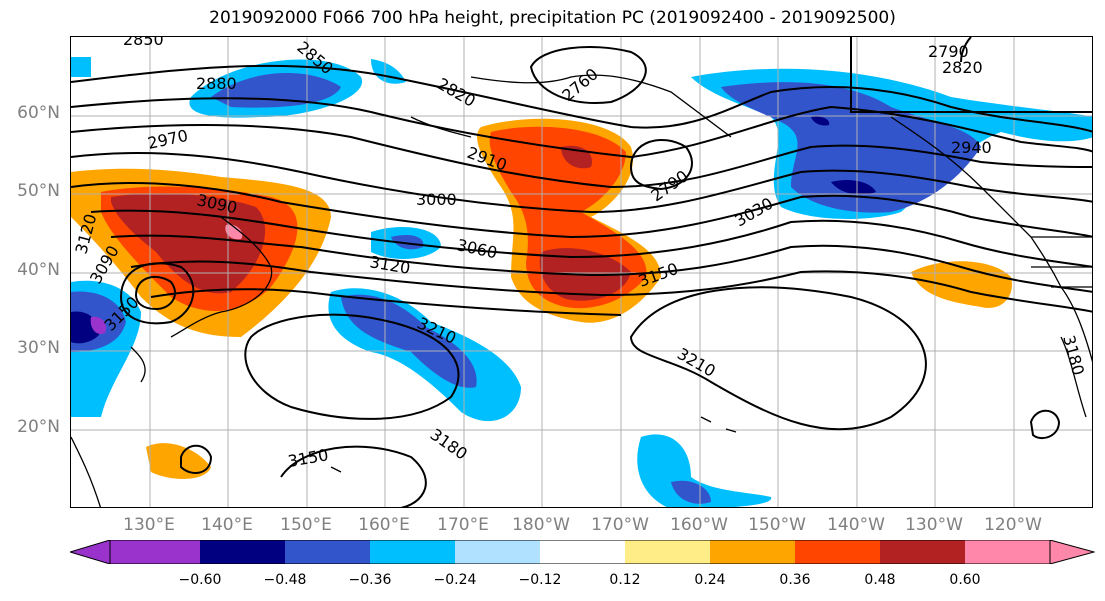 The height and width of the screenshot is (601, 1105). Describe the element at coordinates (754, 212) in the screenshot. I see `contour-label: 3030` at that location.